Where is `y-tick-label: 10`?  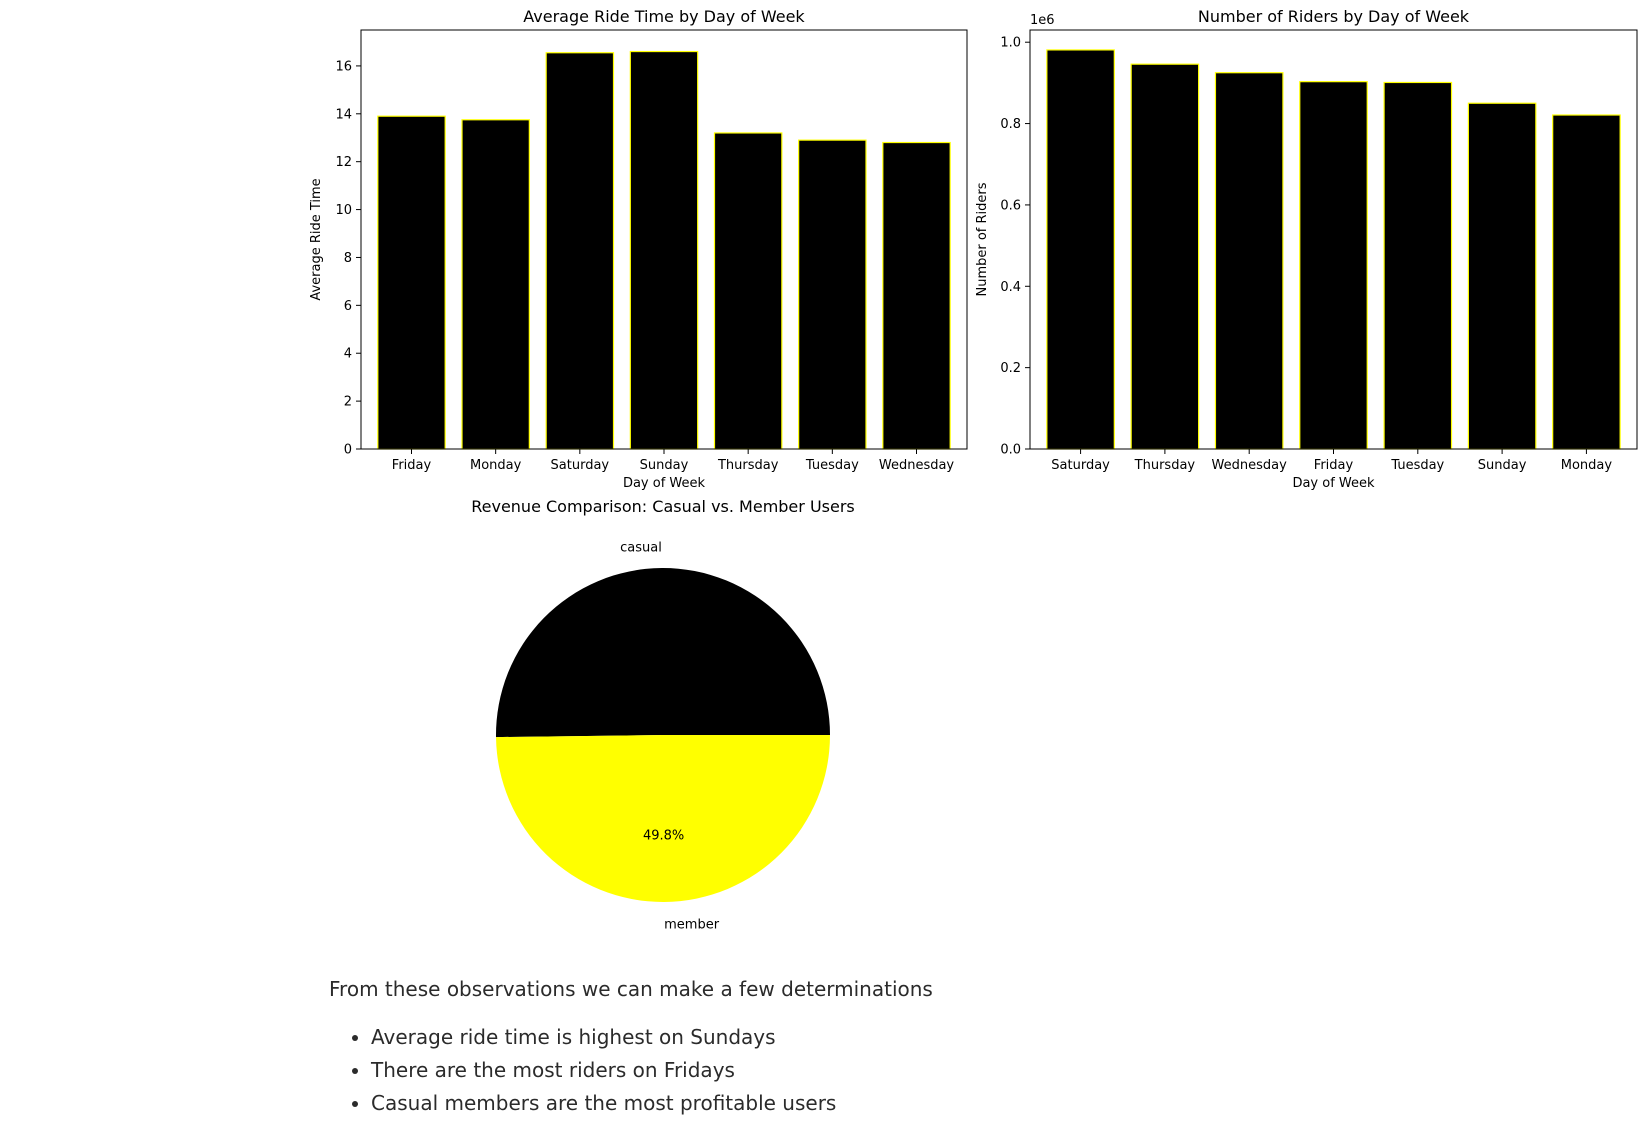
y-tick-label: 10 is located at coordinates (343, 210).